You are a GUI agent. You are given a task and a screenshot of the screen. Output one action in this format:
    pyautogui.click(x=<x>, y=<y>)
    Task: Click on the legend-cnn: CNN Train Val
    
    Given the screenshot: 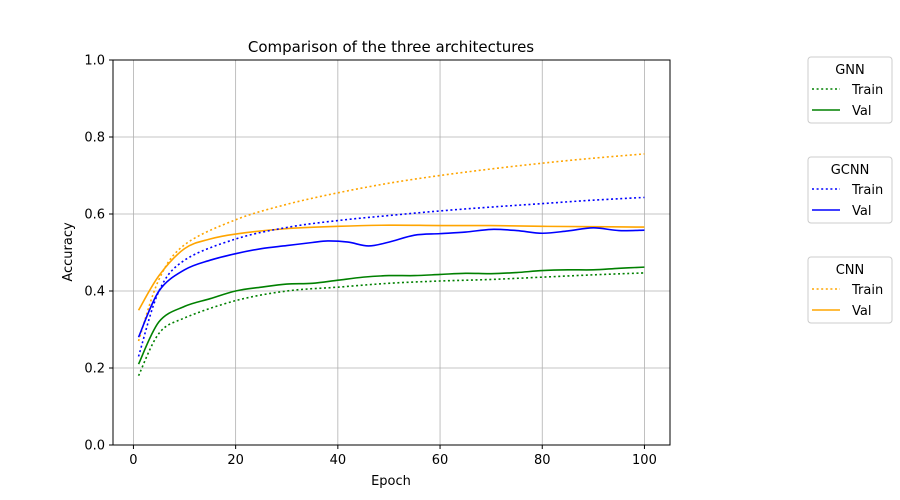 What is the action you would take?
    pyautogui.click(x=850, y=290)
    